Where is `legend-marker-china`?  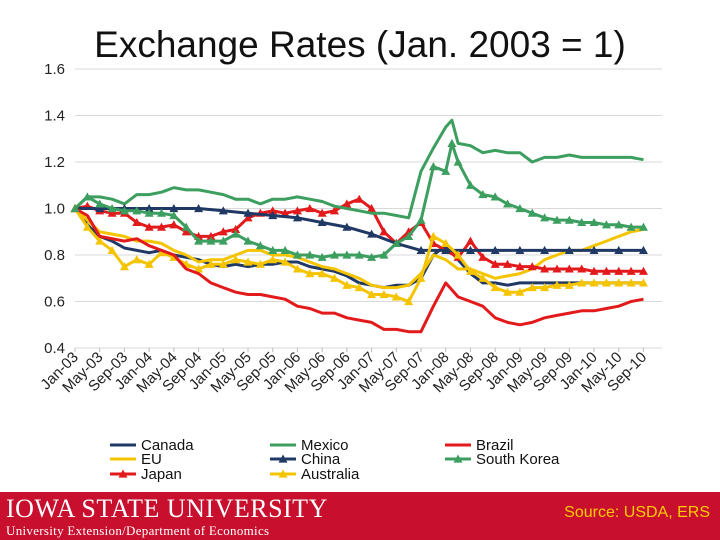
legend-marker-china is located at coordinates (283, 458).